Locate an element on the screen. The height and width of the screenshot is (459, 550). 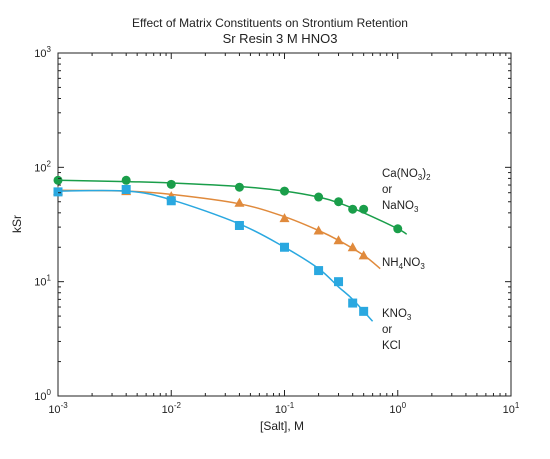
series-label: Ca(NO3)2 is located at coordinates (406, 175).